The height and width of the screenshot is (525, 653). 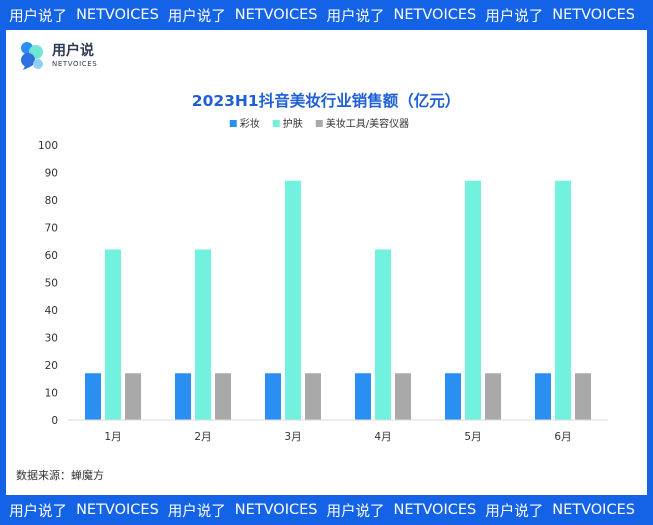 What do you see at coordinates (51, 311) in the screenshot?
I see `y-tick-label: 40` at bounding box center [51, 311].